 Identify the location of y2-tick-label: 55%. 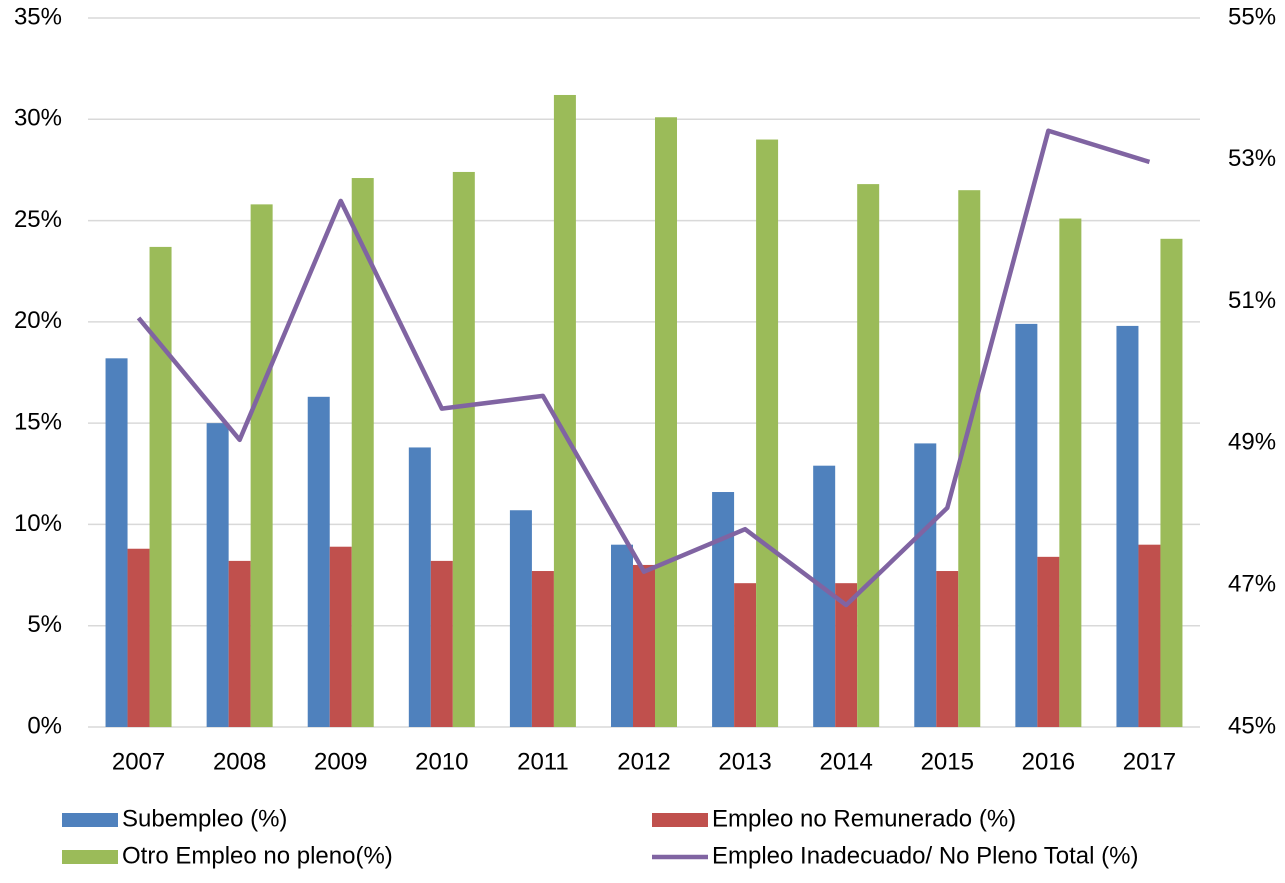
(1252, 16).